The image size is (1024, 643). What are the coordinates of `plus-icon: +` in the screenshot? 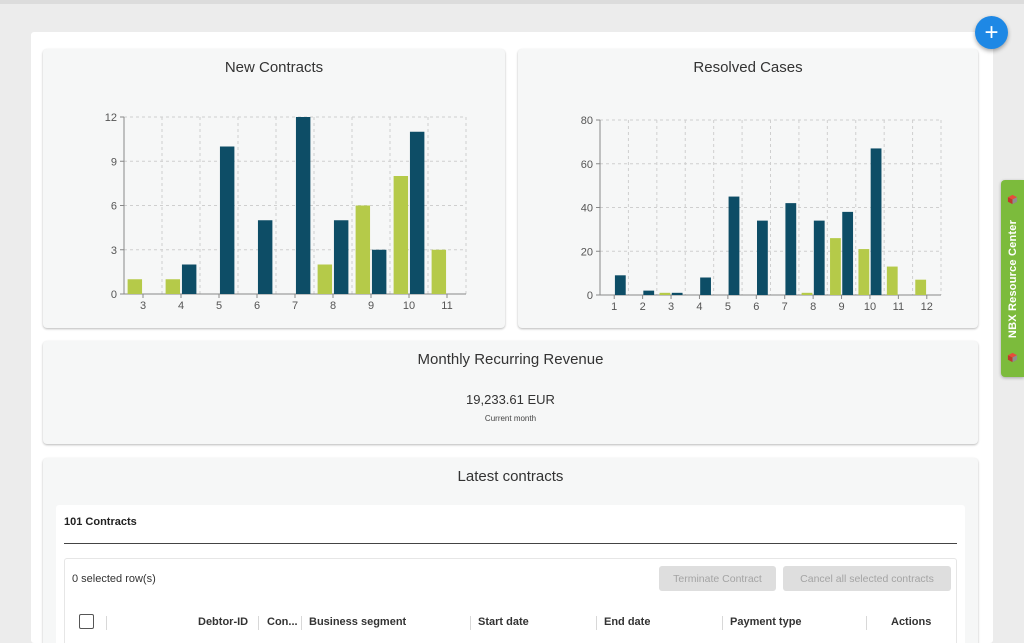 It's located at (991, 32).